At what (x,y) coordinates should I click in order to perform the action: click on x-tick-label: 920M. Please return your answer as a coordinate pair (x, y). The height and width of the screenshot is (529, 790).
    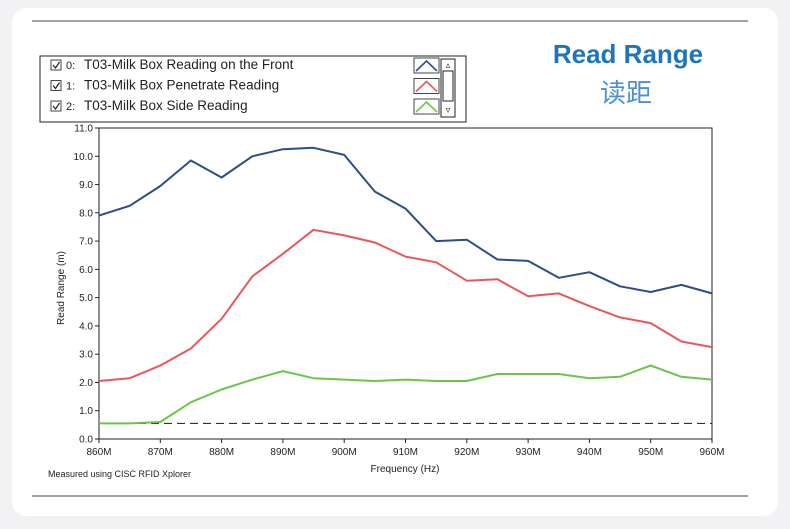
    Looking at the image, I should click on (466, 452).